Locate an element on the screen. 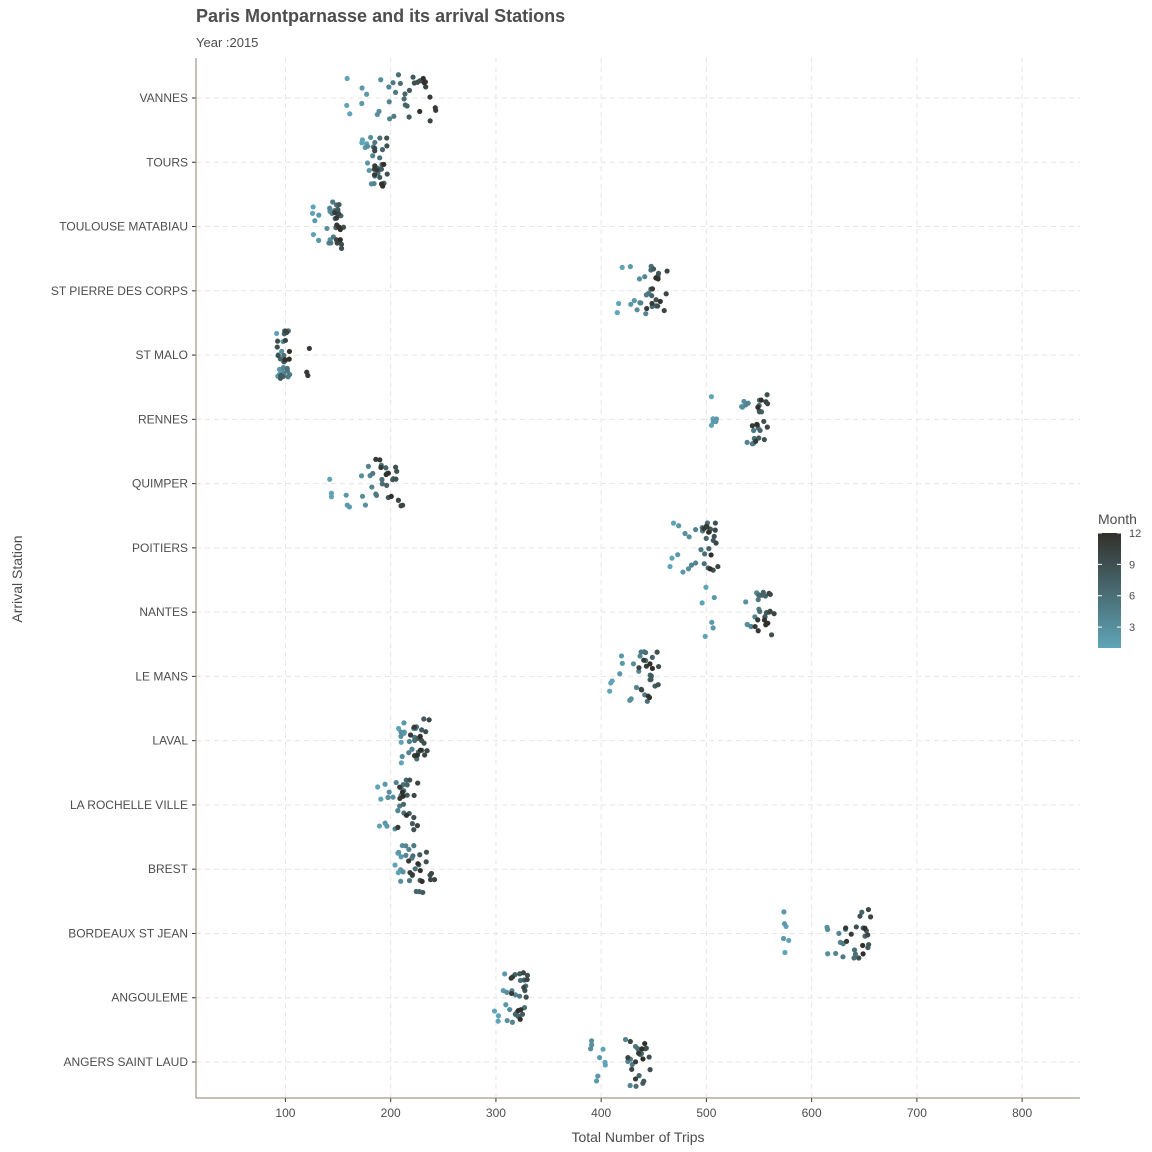 This screenshot has height=1152, width=1152. legend-tick-label: 12 is located at coordinates (1135, 534).